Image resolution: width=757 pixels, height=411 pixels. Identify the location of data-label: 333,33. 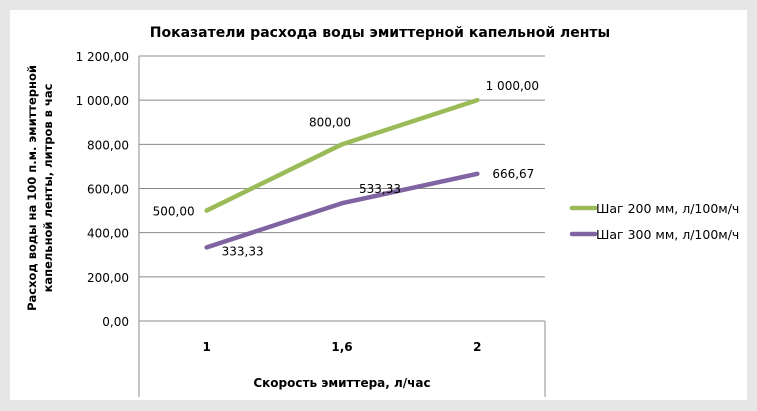
(243, 251).